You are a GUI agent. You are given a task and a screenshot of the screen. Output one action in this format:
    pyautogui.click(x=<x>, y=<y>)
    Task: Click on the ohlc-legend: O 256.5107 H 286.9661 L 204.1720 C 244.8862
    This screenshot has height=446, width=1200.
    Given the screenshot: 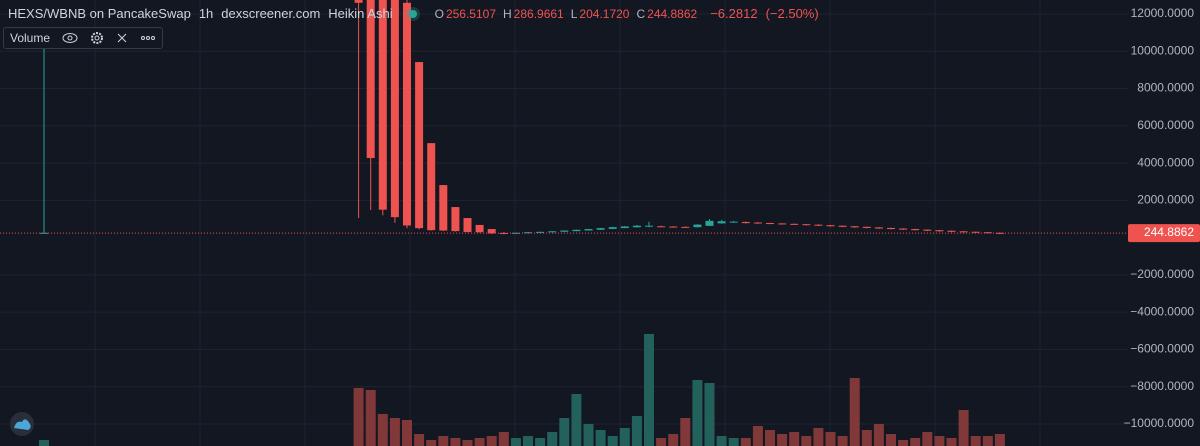 What is the action you would take?
    pyautogui.click(x=569, y=14)
    